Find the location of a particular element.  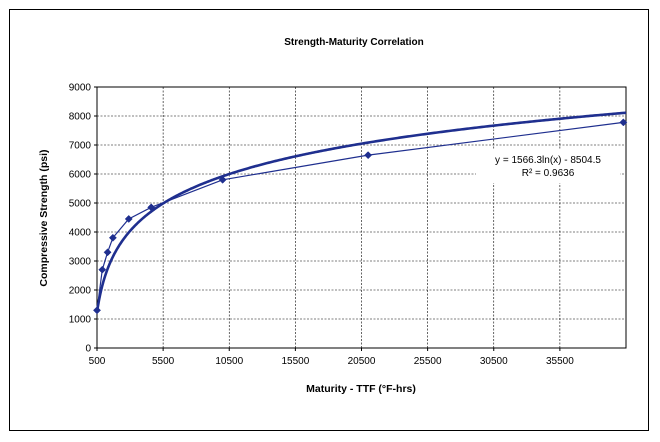

x-tick-label: 35500 is located at coordinates (560, 361).